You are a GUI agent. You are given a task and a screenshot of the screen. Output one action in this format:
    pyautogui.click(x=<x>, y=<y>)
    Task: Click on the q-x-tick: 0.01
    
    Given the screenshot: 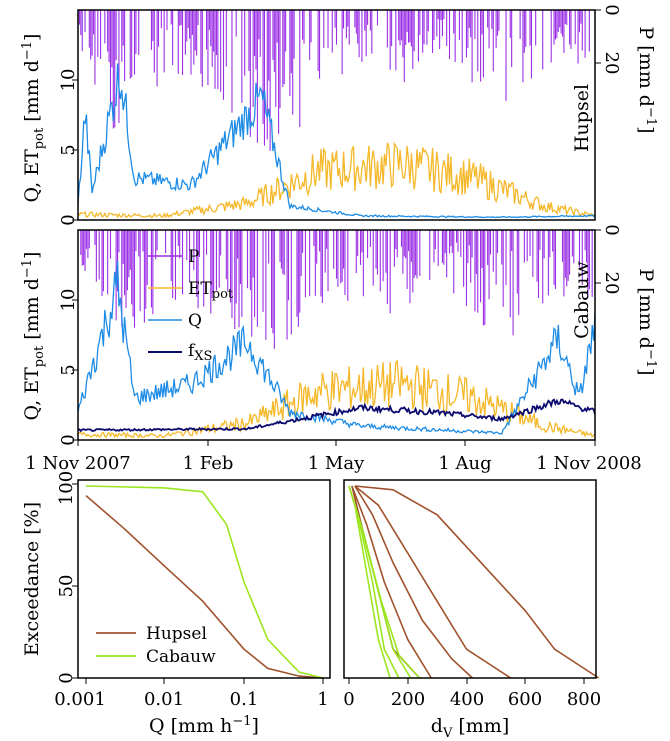 What is the action you would take?
    pyautogui.click(x=164, y=699)
    